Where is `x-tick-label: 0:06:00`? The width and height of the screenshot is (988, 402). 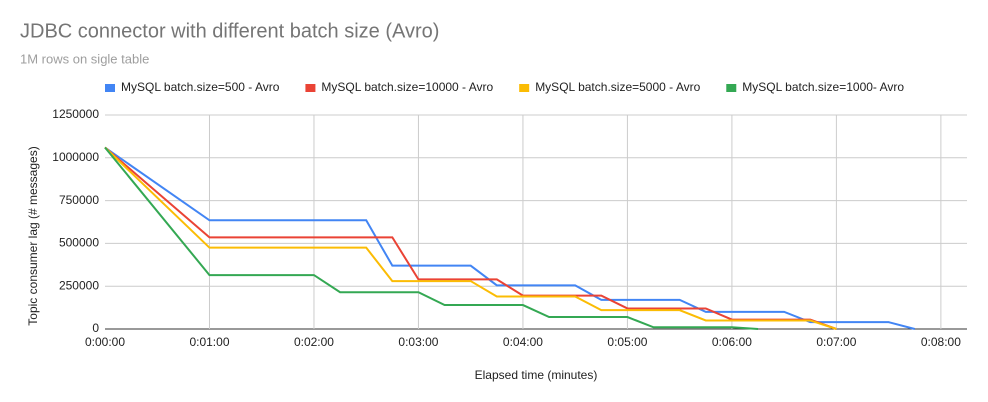
x-tick-label: 0:06:00 is located at coordinates (732, 342).